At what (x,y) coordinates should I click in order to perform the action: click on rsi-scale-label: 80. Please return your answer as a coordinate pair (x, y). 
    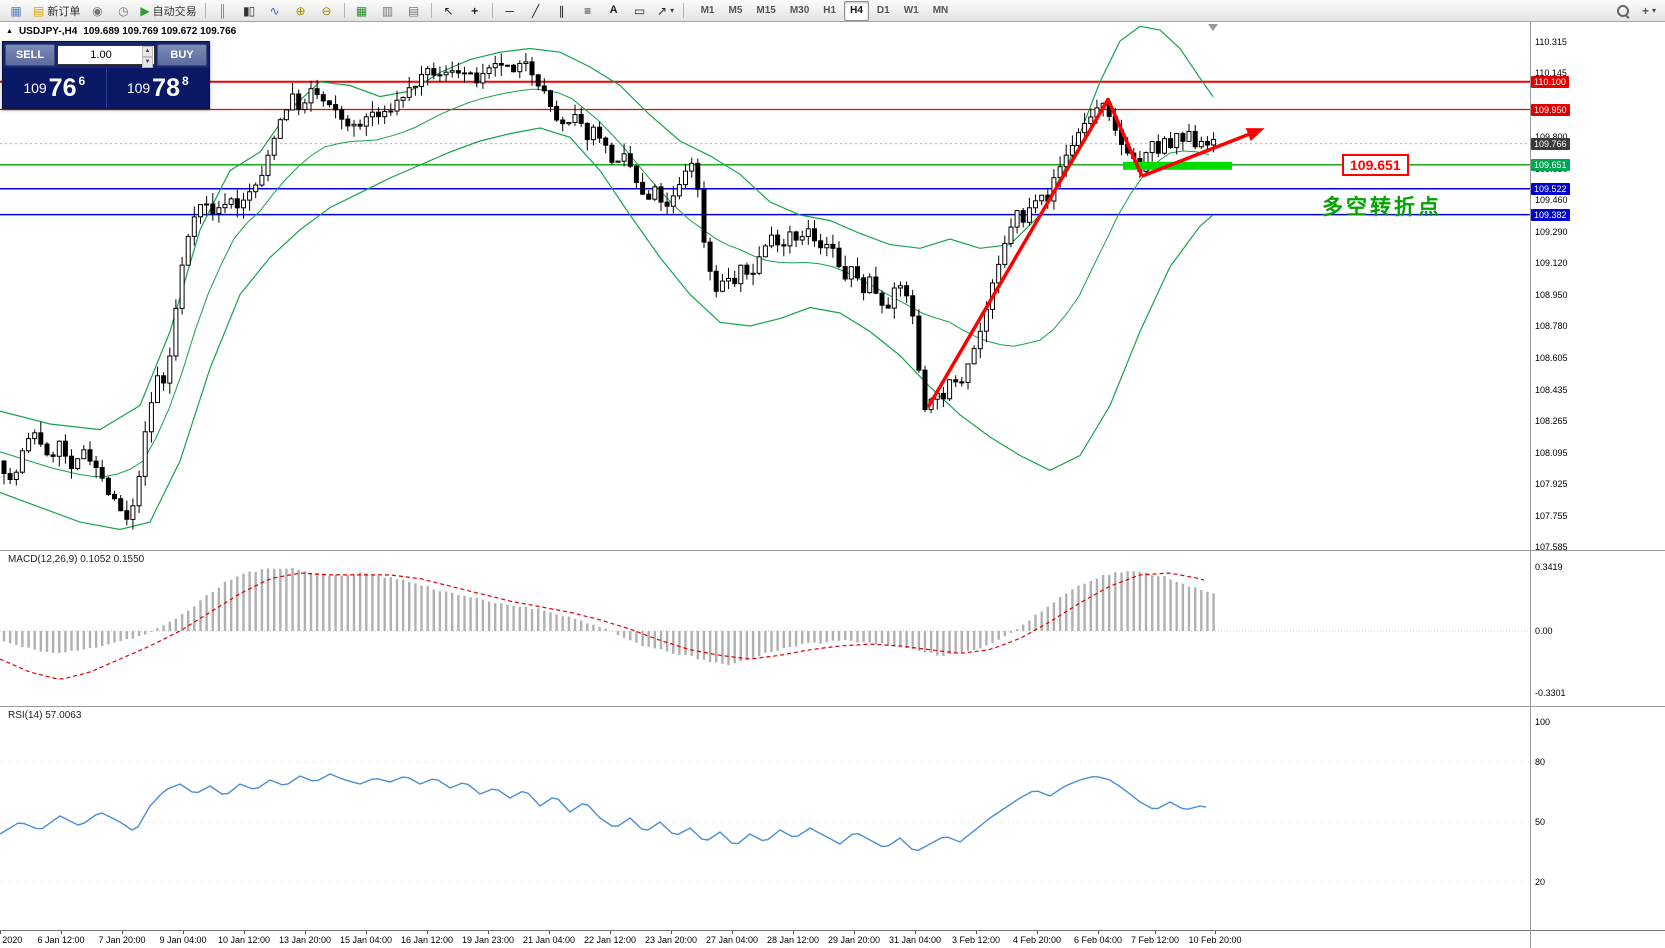
    Looking at the image, I should click on (1540, 762).